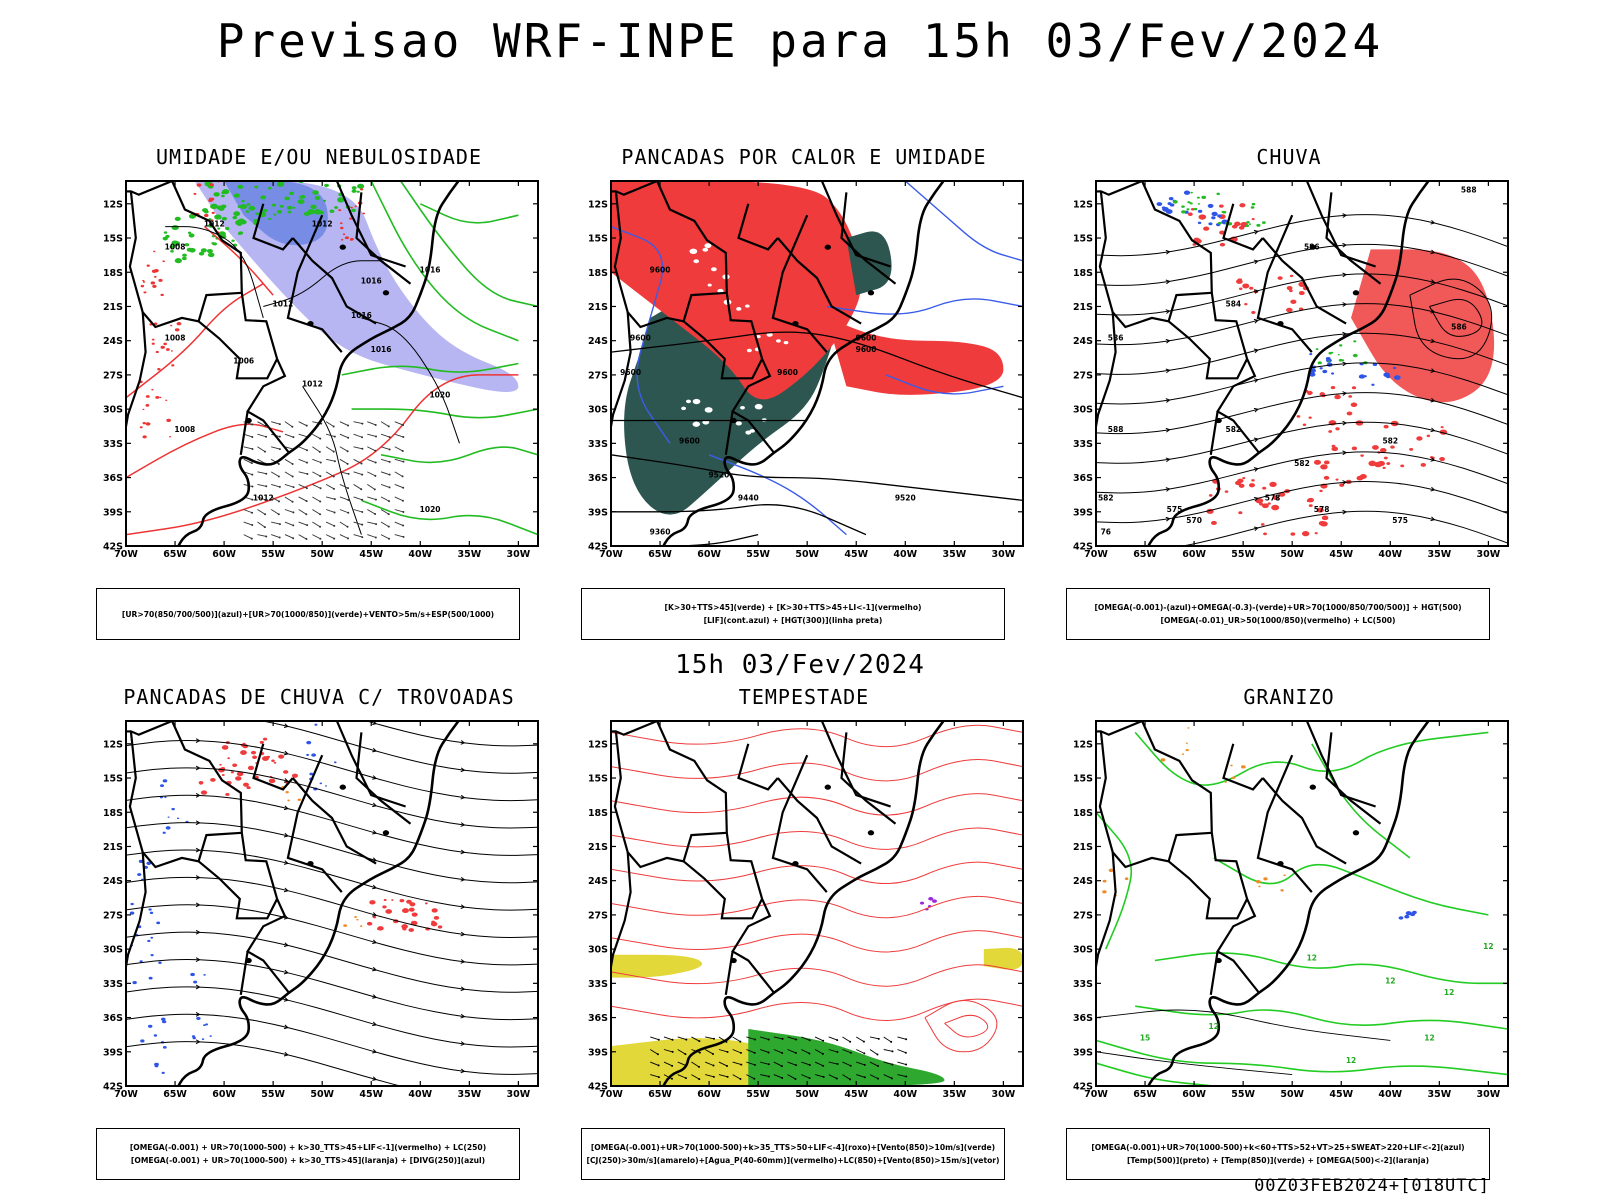 Image resolution: width=1600 pixels, height=1200 pixels. Describe the element at coordinates (332, 880) in the screenshot. I see `lc250-streamline` at that location.